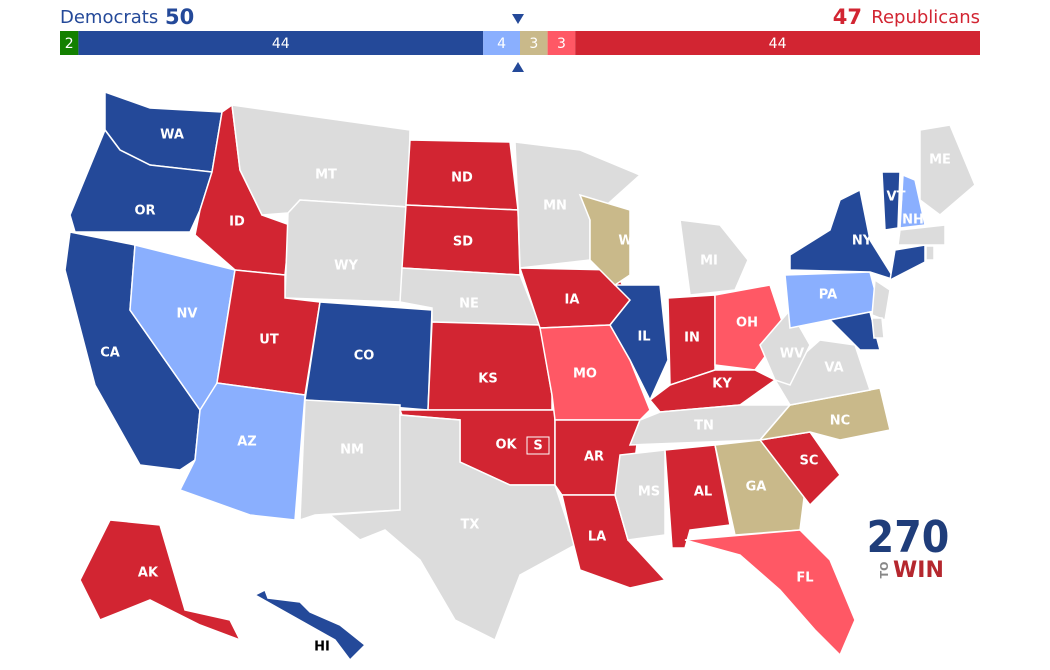 The height and width of the screenshot is (670, 1050). What do you see at coordinates (692, 338) in the screenshot?
I see `state-label: IN` at bounding box center [692, 338].